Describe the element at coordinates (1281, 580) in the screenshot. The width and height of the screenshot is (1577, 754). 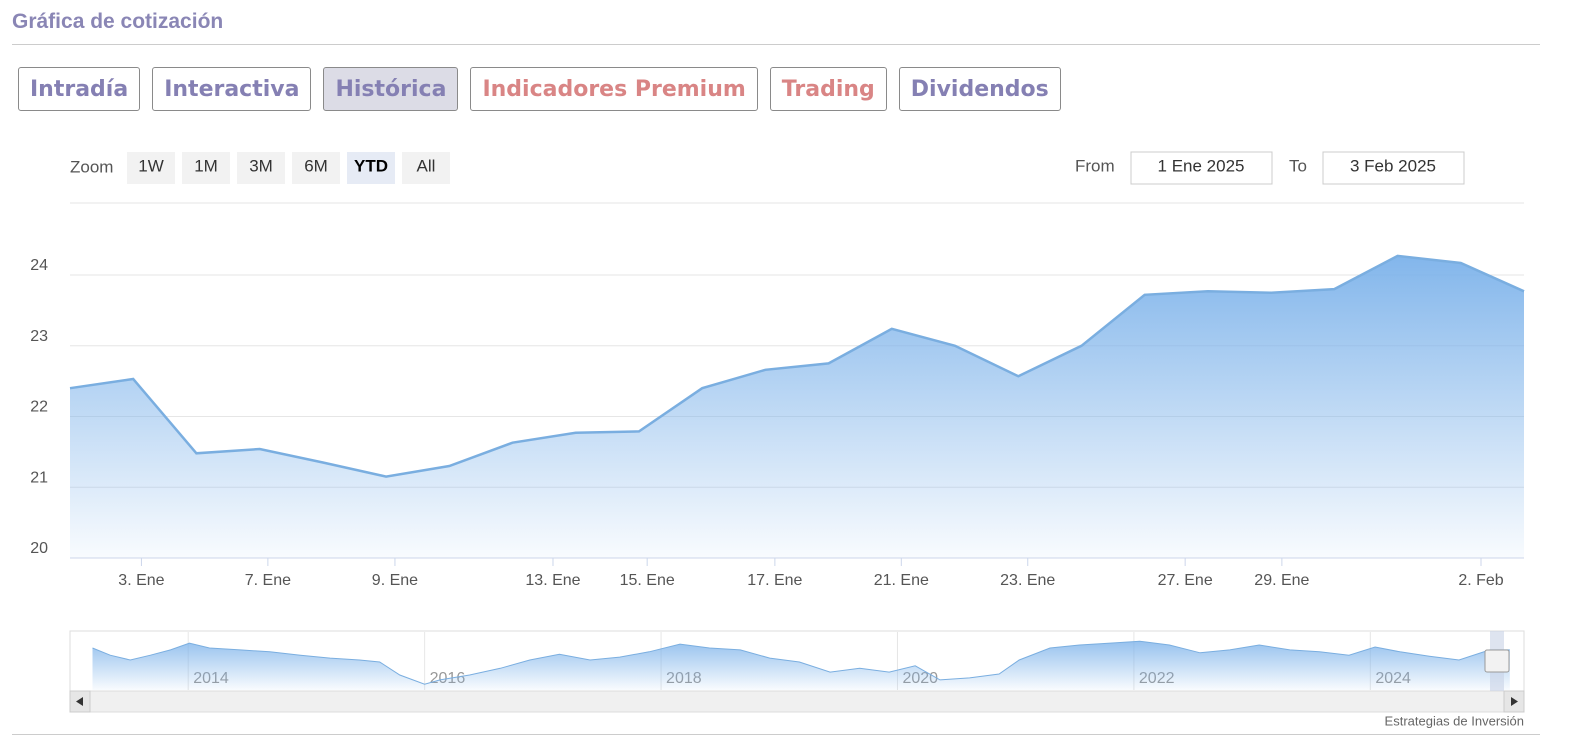
I see `x-tick-label: 29. Ene` at that location.